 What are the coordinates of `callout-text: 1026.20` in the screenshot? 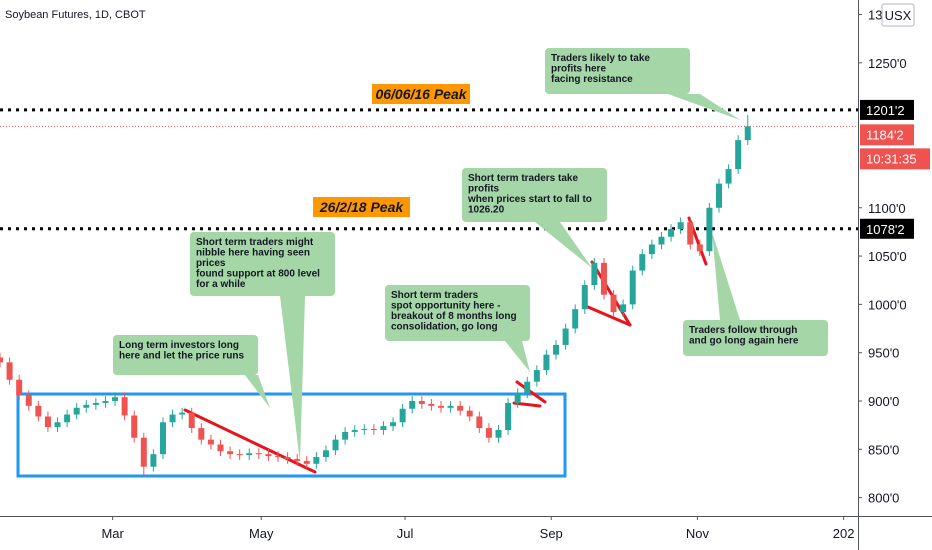 It's located at (486, 210).